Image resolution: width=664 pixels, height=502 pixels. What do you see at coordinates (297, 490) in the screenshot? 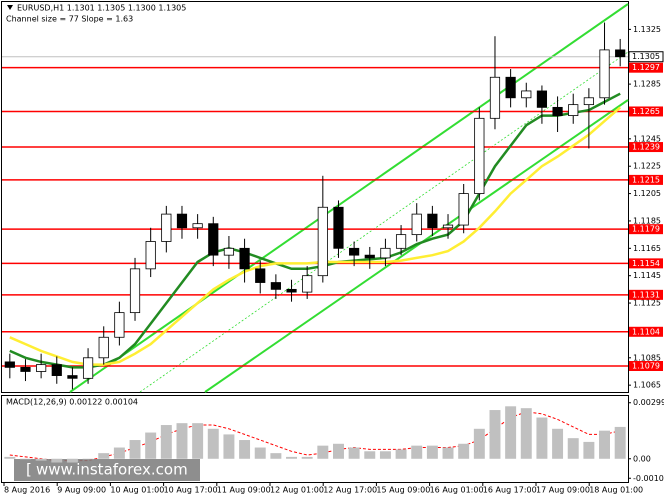
I see `x-tick-label: 12 Aug 01:00` at bounding box center [297, 490].